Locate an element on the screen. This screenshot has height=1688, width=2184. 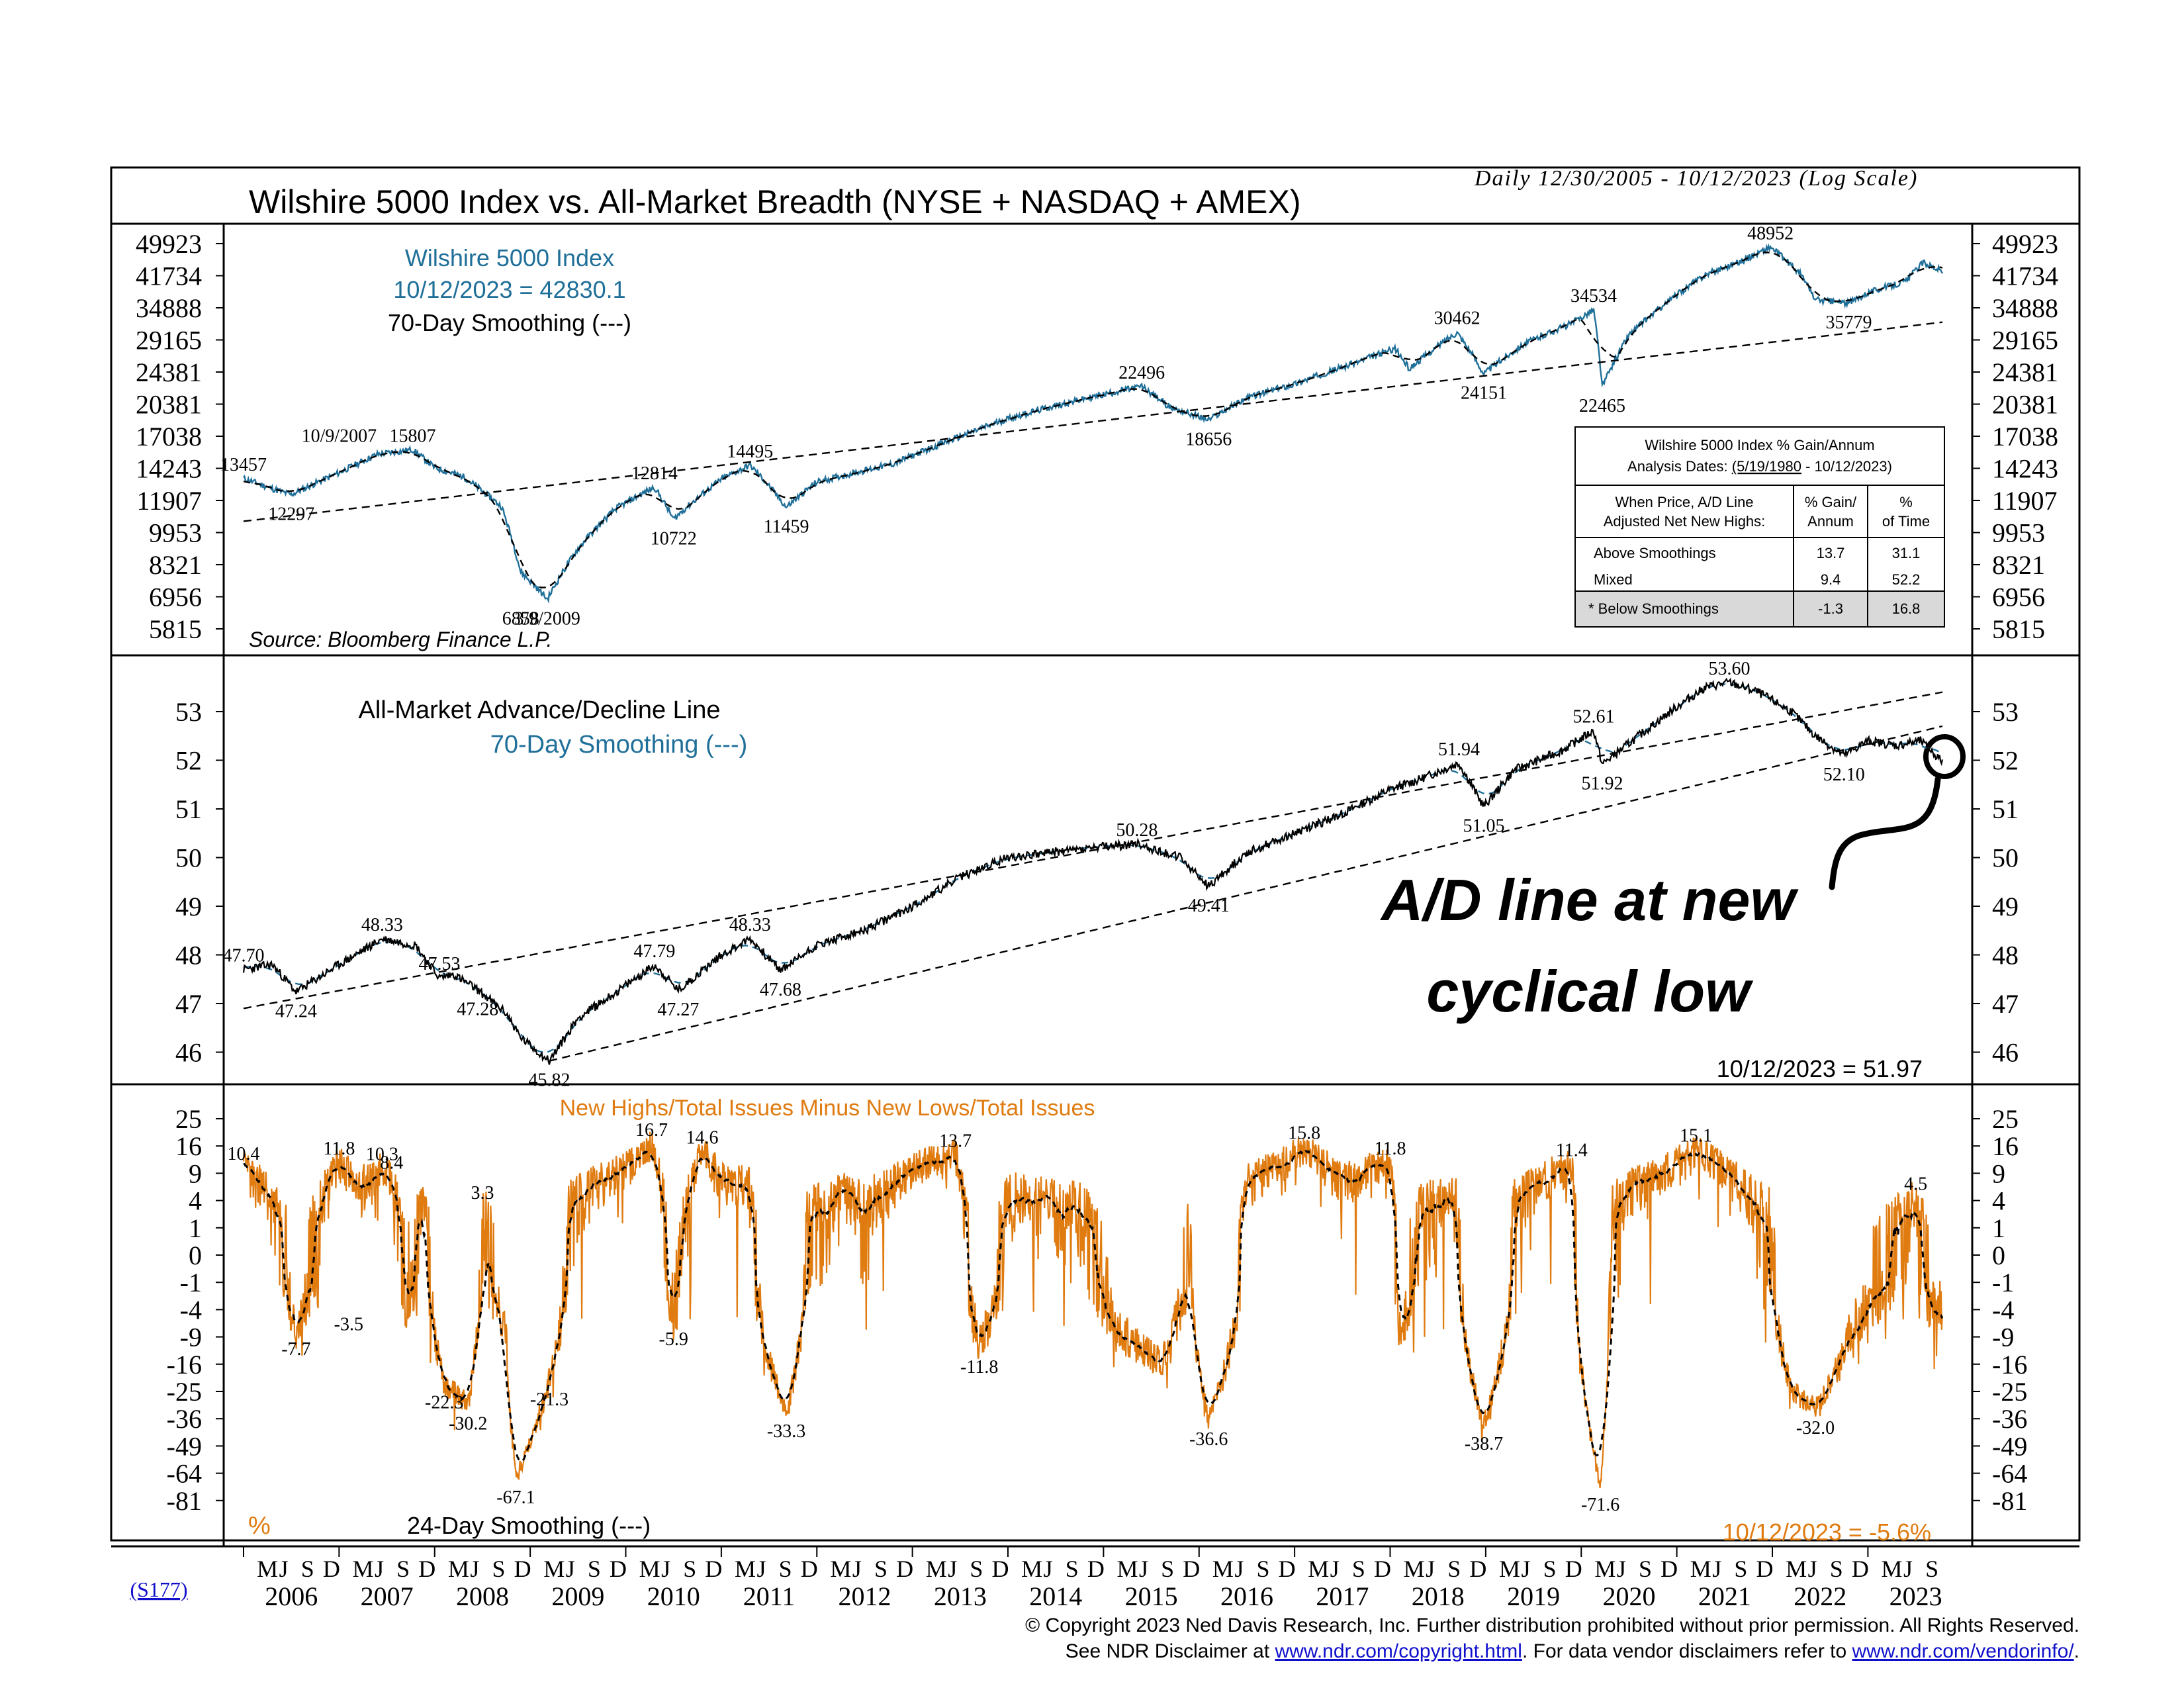
top-legend-smoothing: 70-Day Smoothing (---) is located at coordinates (509, 322).